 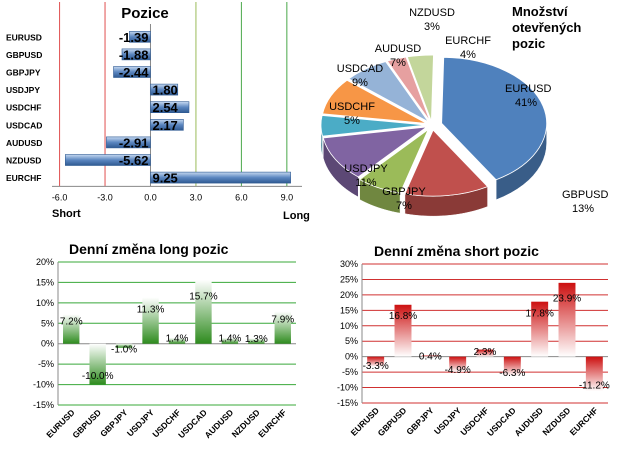 I want to click on slice-label-nzdusd: NZDUSD, so click(x=432, y=13).